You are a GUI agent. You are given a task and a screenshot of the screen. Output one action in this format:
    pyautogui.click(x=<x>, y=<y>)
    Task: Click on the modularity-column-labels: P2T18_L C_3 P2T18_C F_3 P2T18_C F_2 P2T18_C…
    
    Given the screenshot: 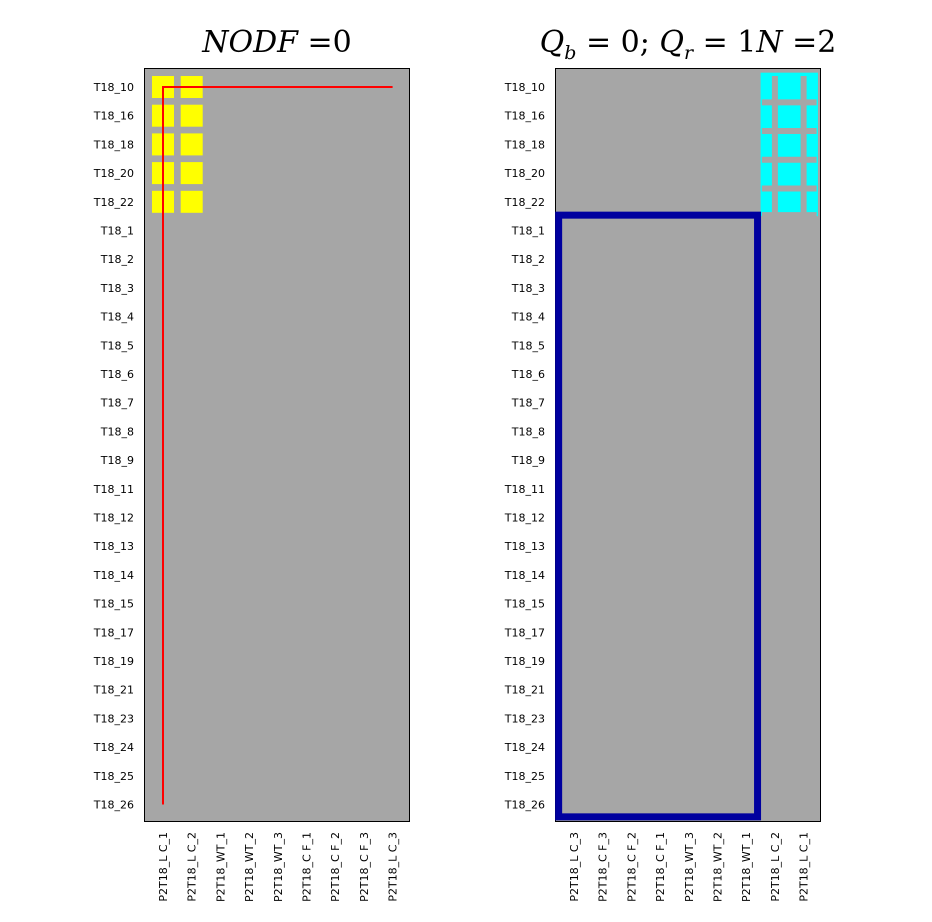 What is the action you would take?
    pyautogui.click(x=689, y=867)
    